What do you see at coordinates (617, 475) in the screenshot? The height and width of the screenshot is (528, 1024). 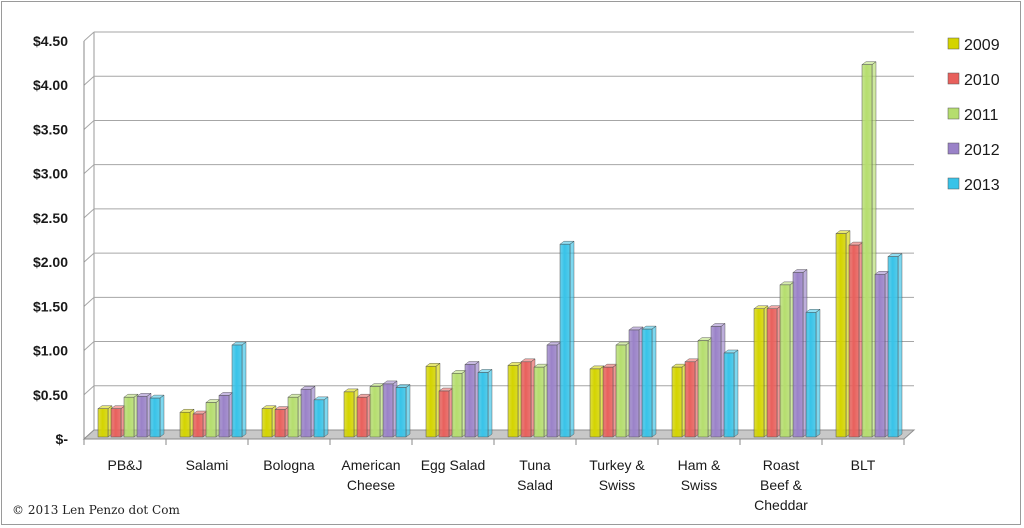 I see `x-tick-label: Turkey & Swiss` at bounding box center [617, 475].